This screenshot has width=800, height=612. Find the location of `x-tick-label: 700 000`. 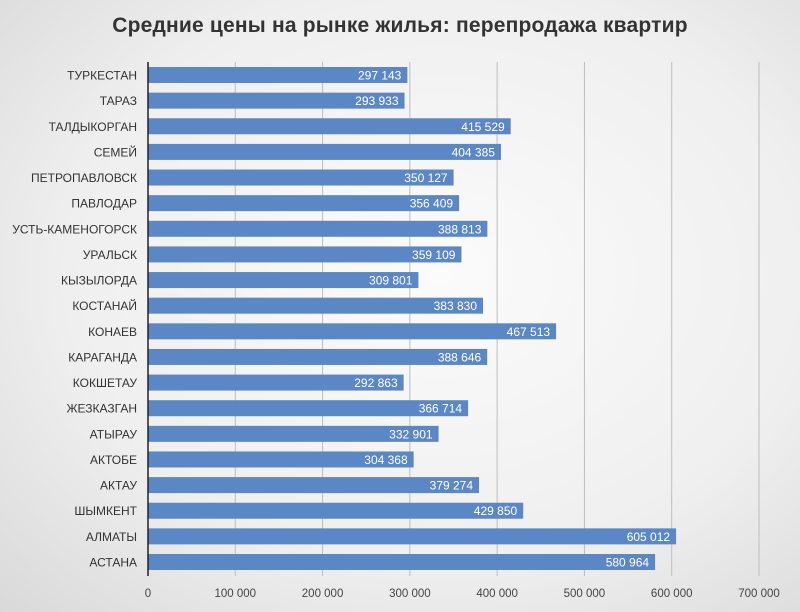

x-tick-label: 700 000 is located at coordinates (759, 594).